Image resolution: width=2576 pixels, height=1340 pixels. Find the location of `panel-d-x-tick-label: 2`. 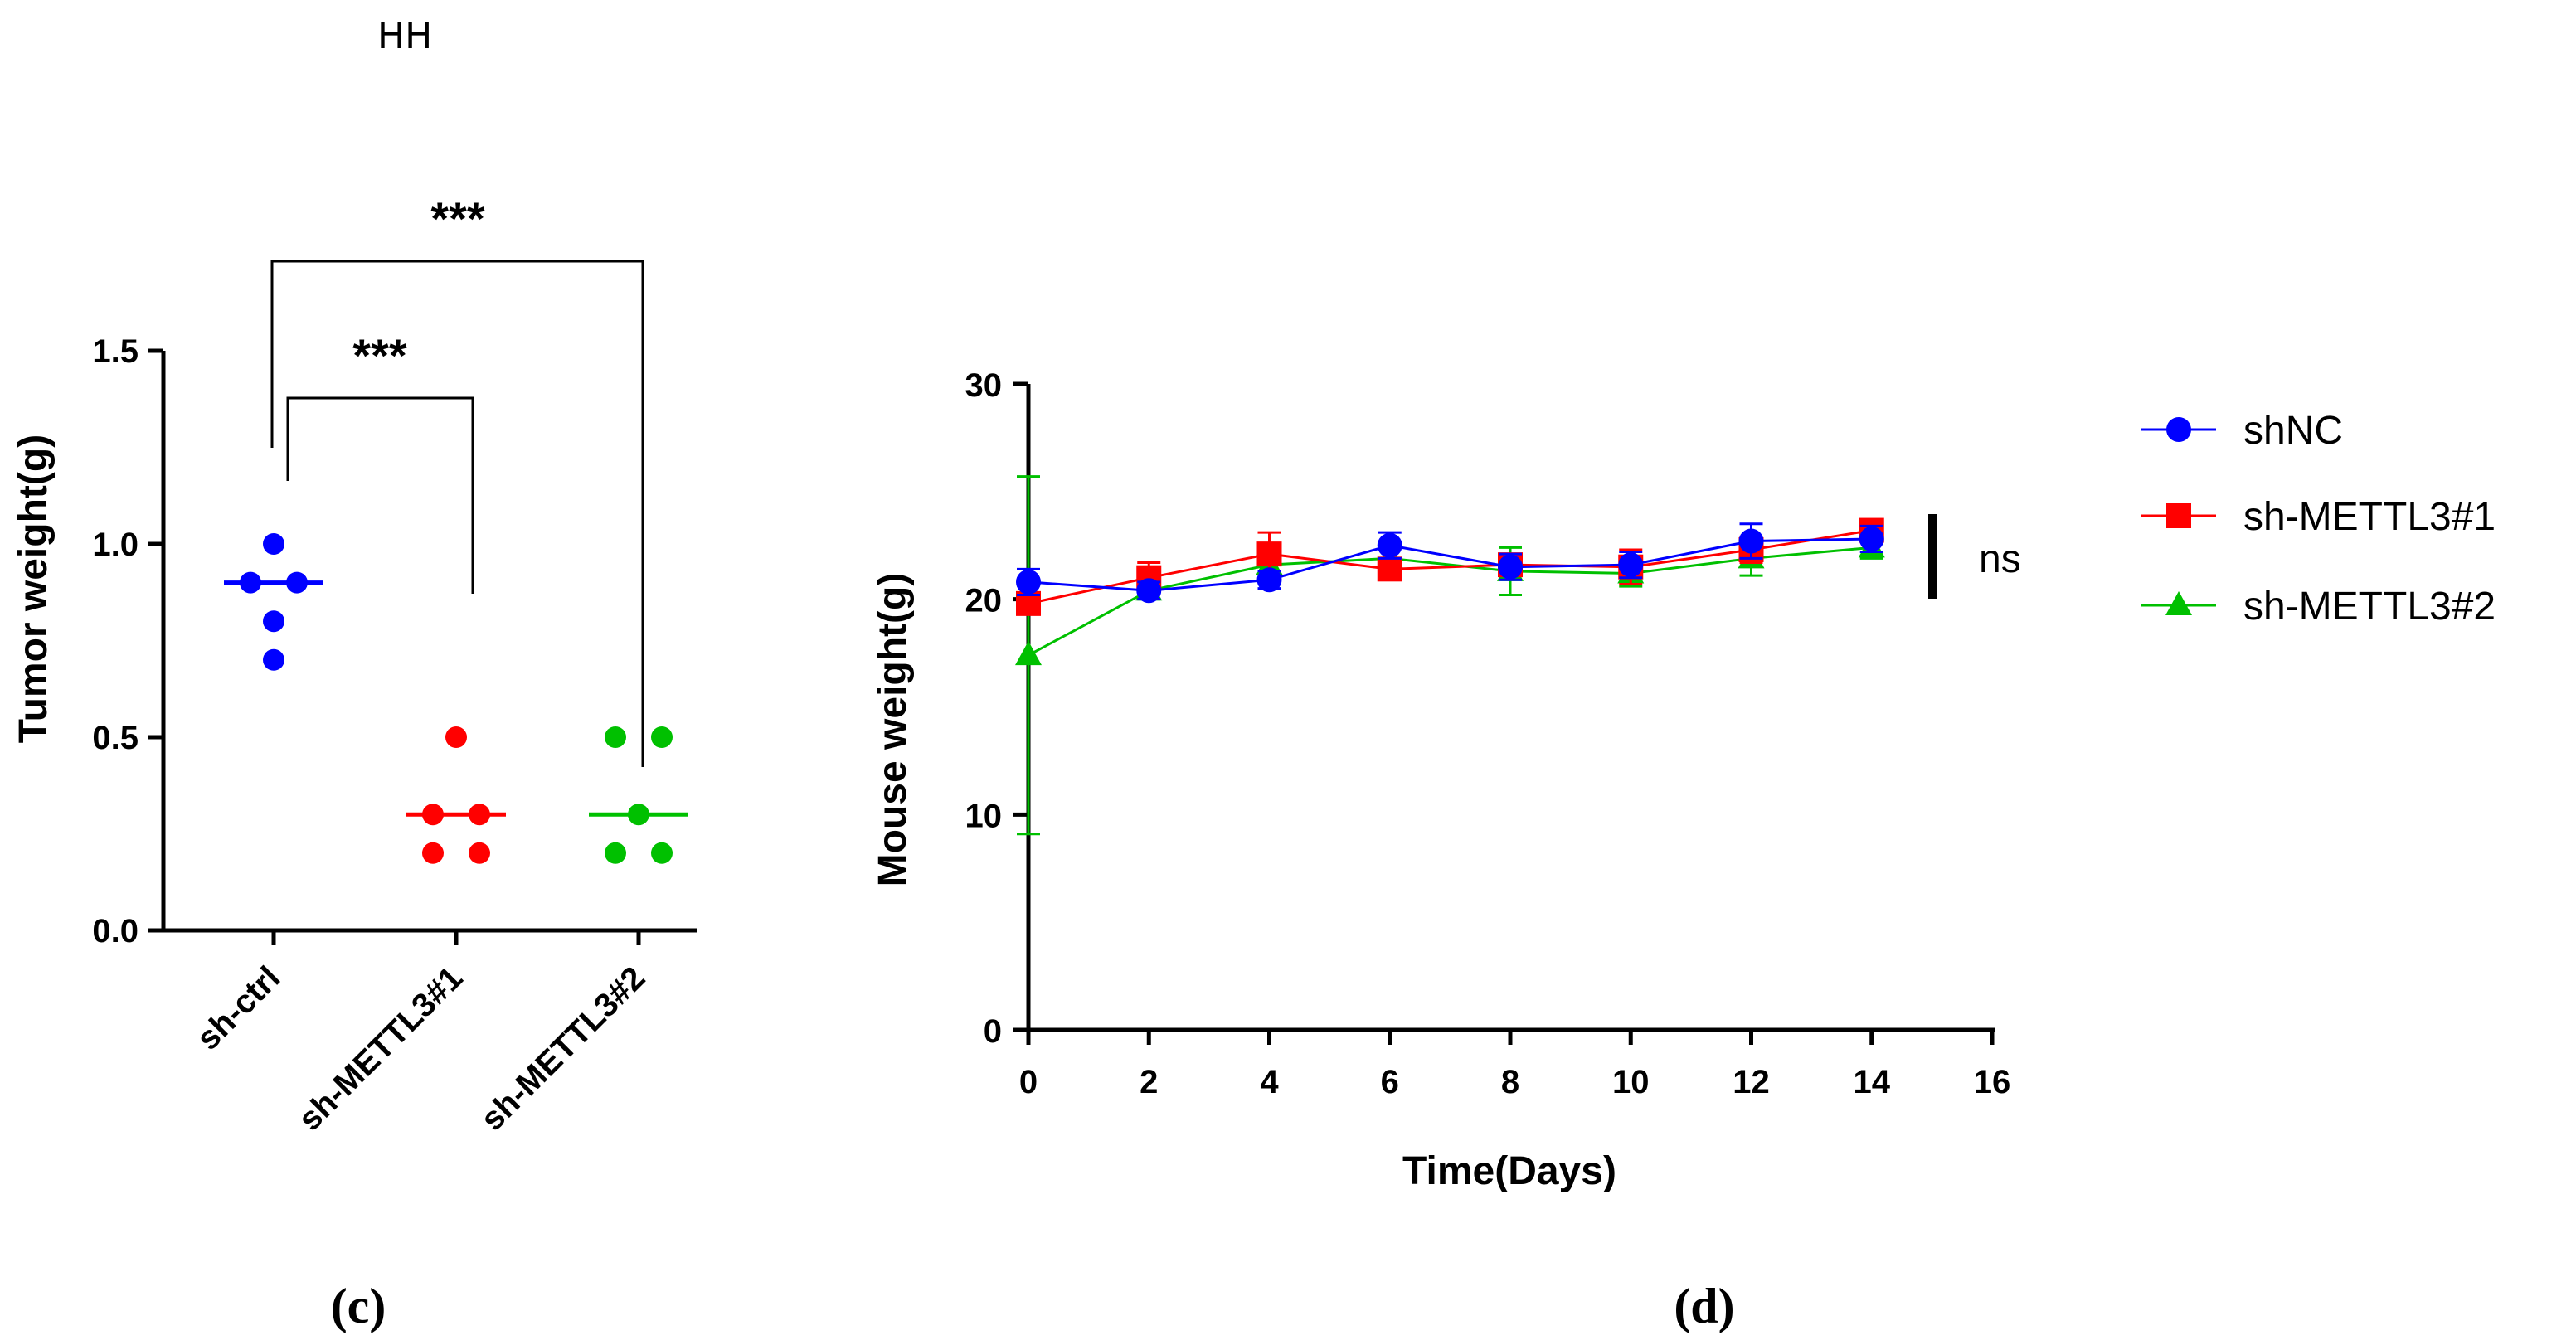

panel-d-x-tick-label: 2 is located at coordinates (1149, 1082).